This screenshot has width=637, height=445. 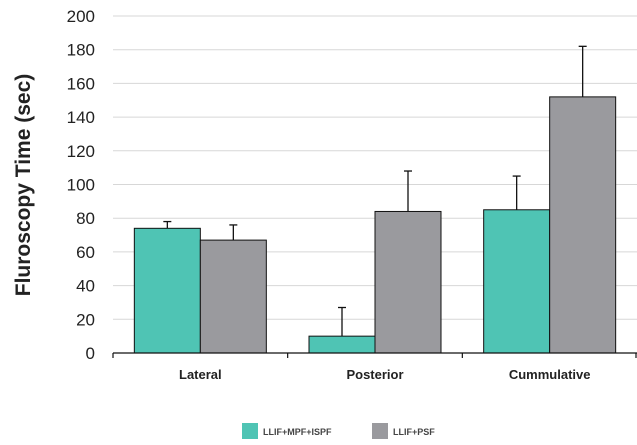 I want to click on legend-label: LLIF+PSF, so click(x=414, y=432).